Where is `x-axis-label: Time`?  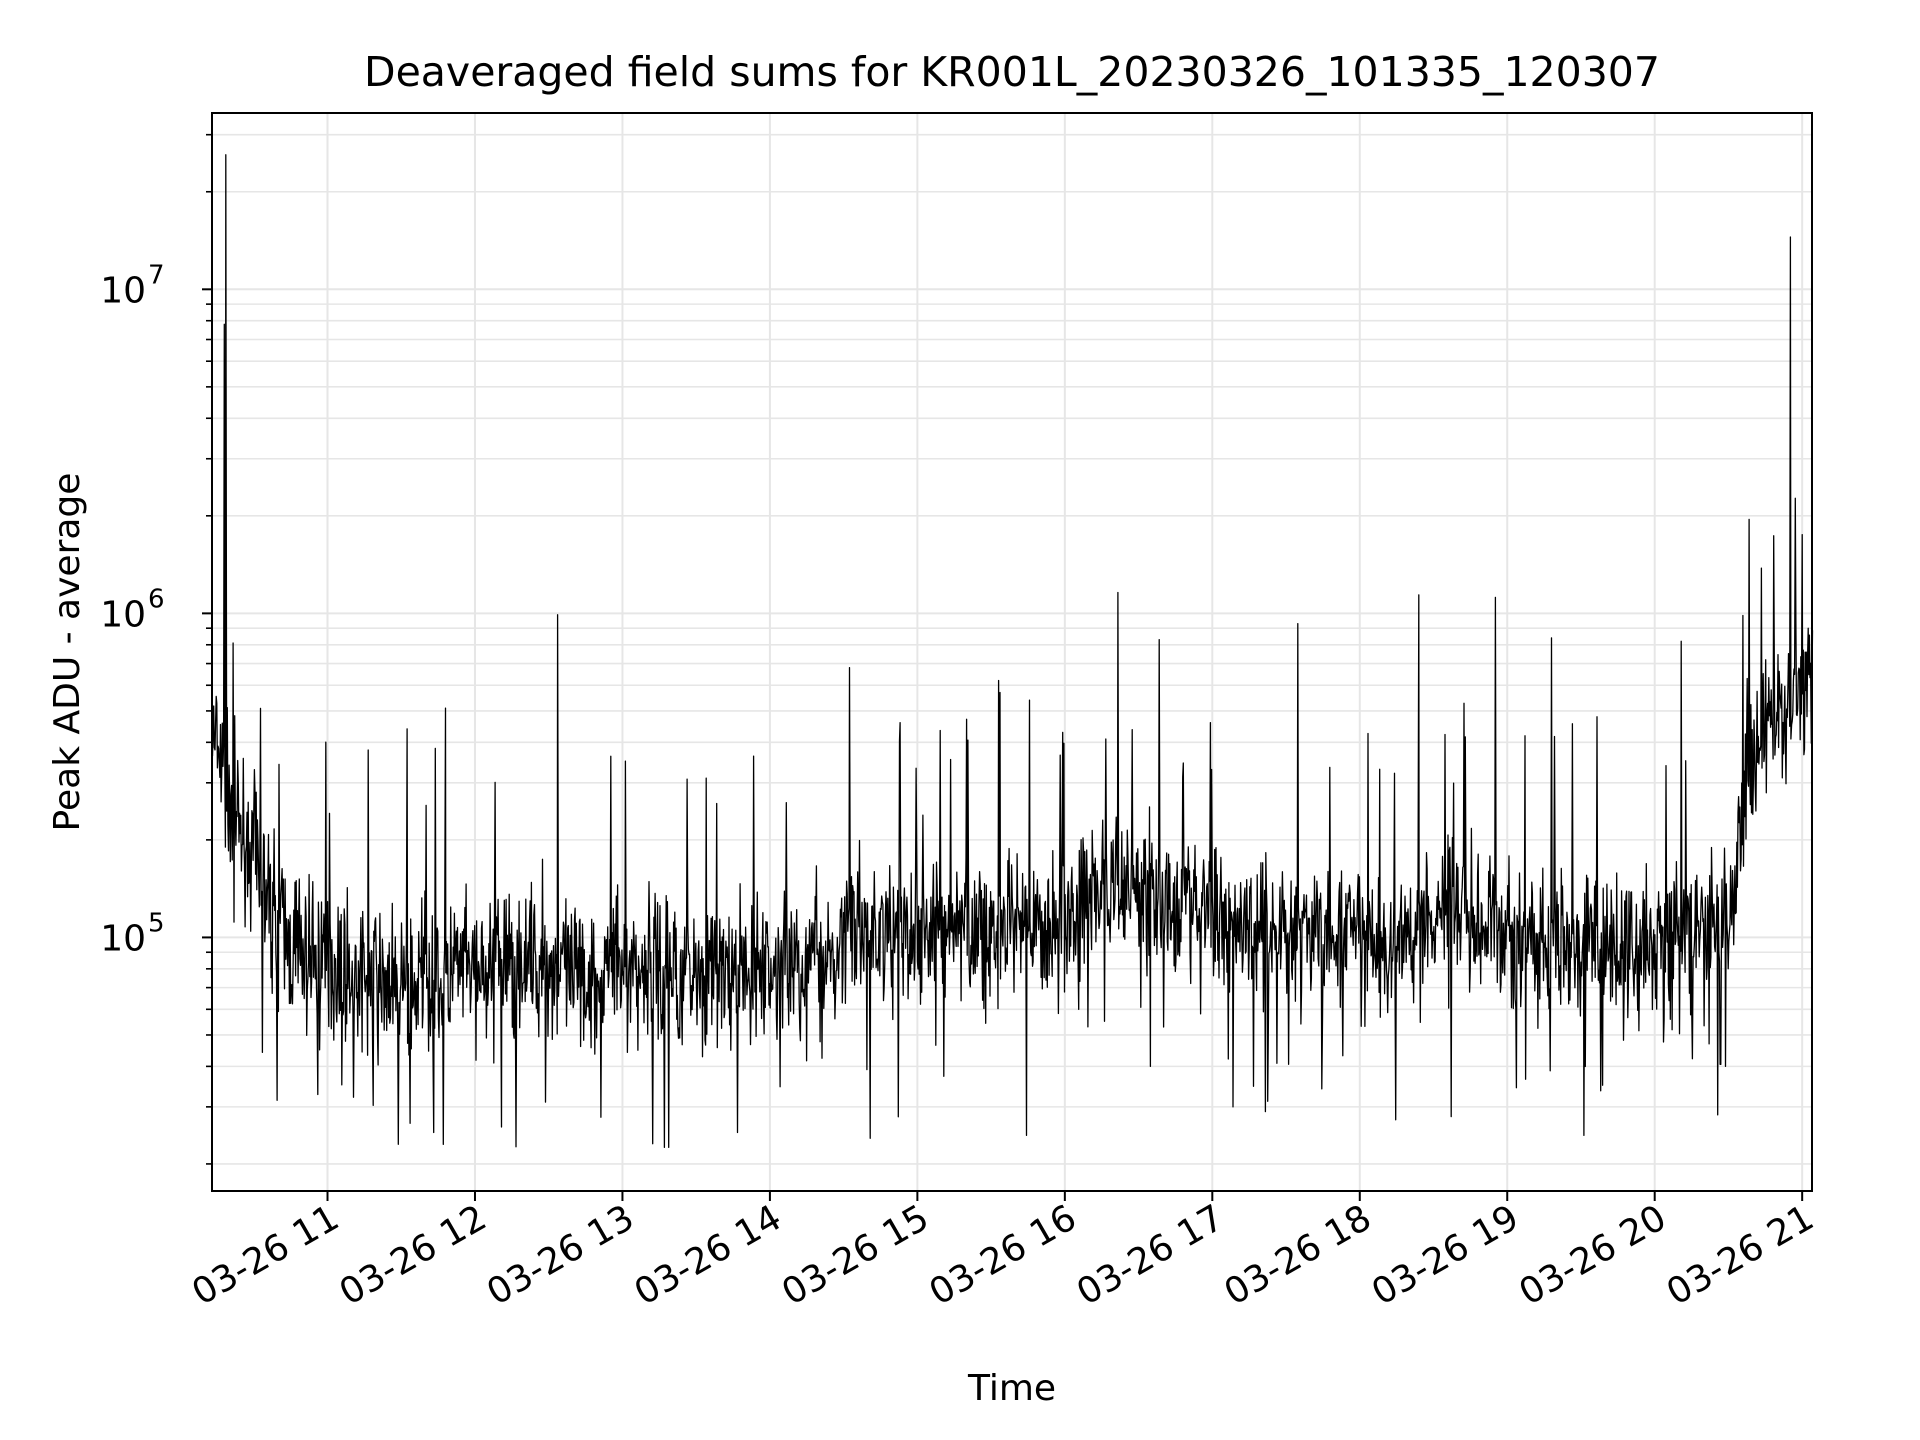
x-axis-label: Time is located at coordinates (1011, 1388).